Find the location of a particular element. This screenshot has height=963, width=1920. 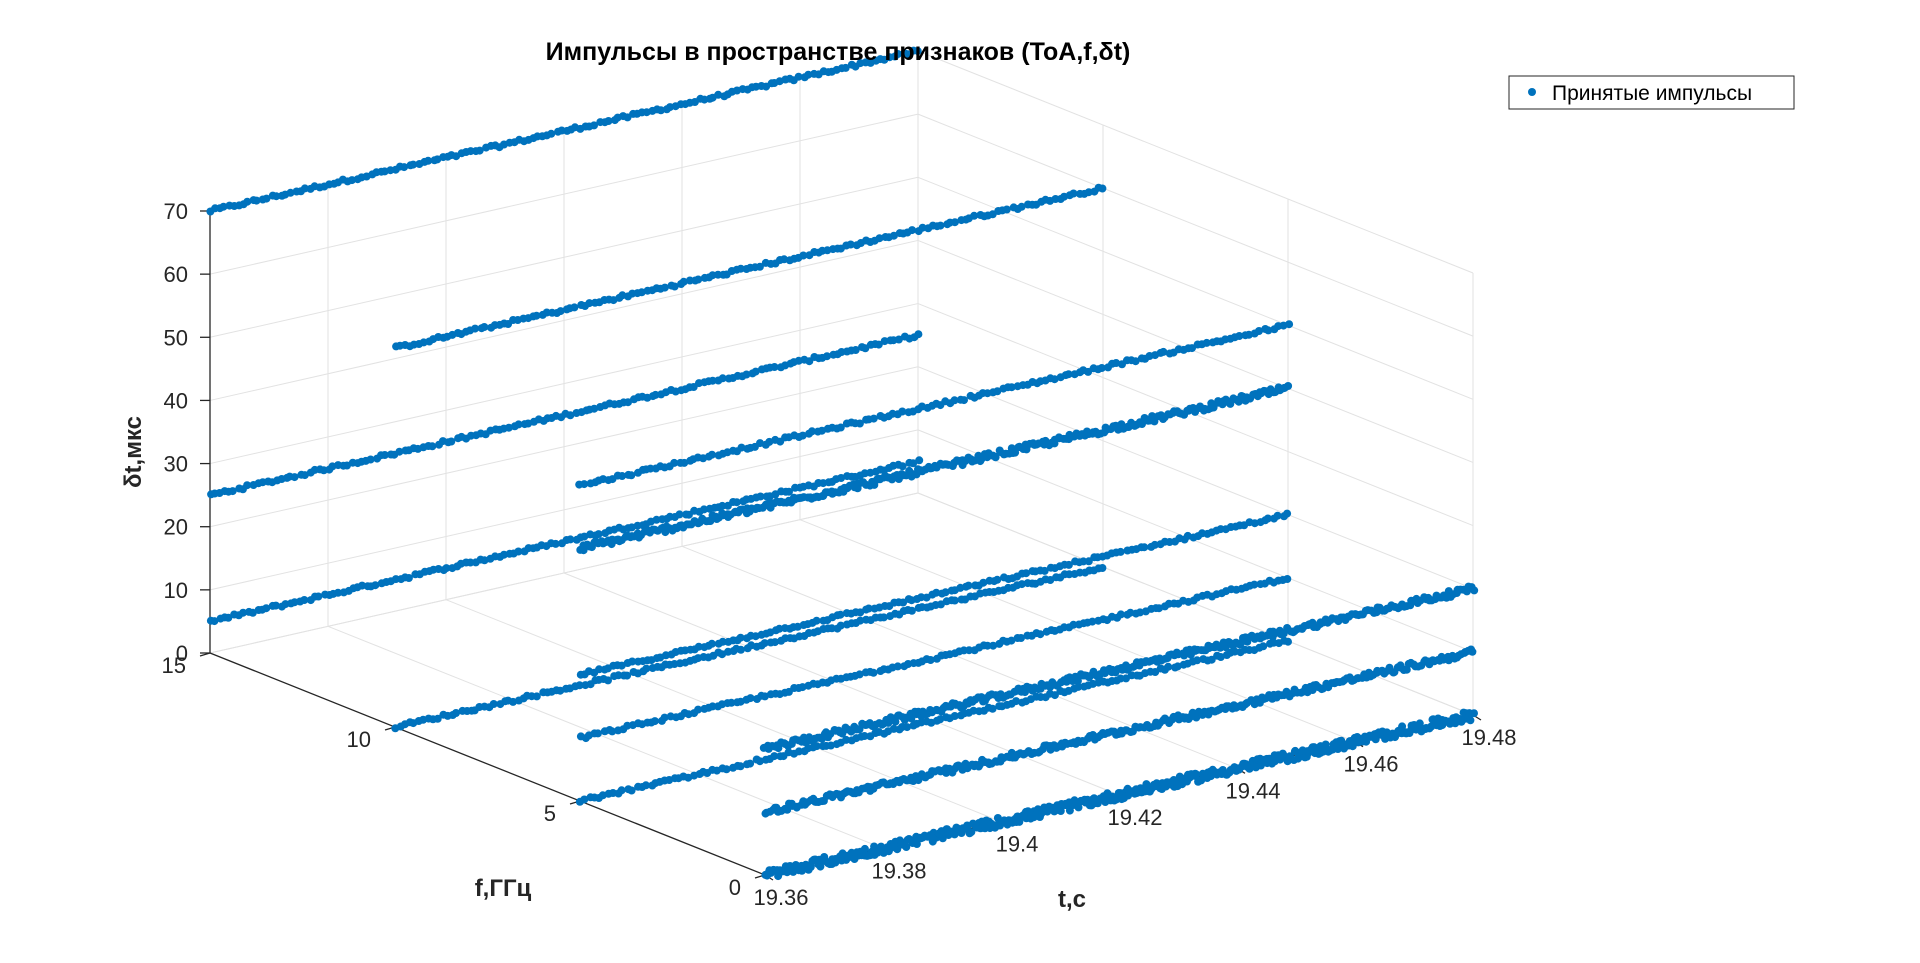

y-axis-label: f,ГГц is located at coordinates (503, 888).